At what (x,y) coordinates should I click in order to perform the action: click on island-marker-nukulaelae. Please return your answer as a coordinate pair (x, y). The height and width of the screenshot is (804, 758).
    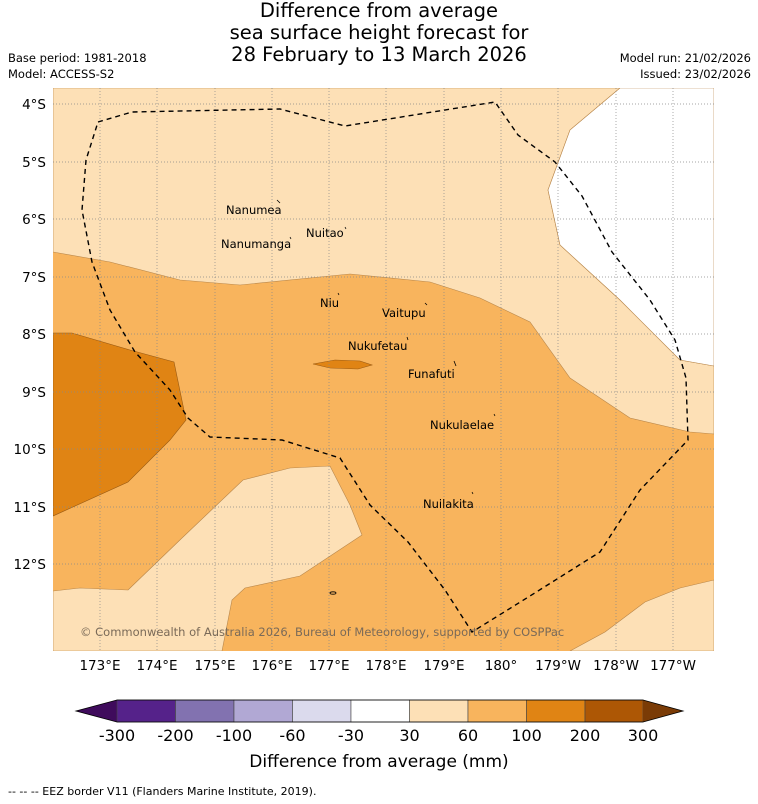
    Looking at the image, I should click on (494, 415).